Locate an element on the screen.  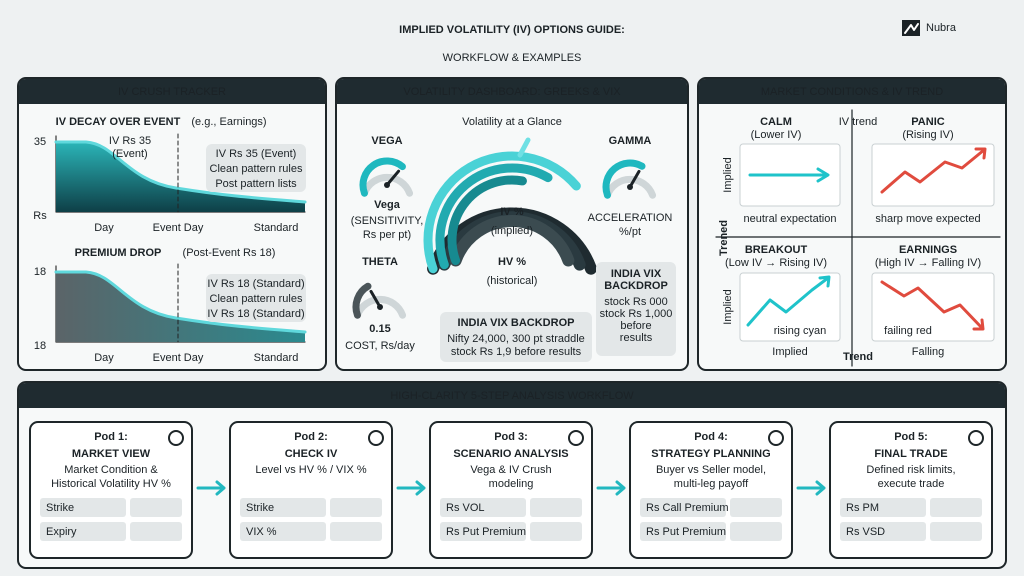
quad-sub: (Lower IV) is located at coordinates (776, 135).